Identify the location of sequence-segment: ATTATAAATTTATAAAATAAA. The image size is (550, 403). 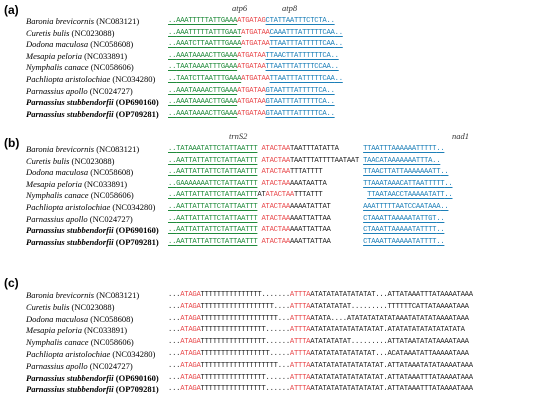
(430, 389).